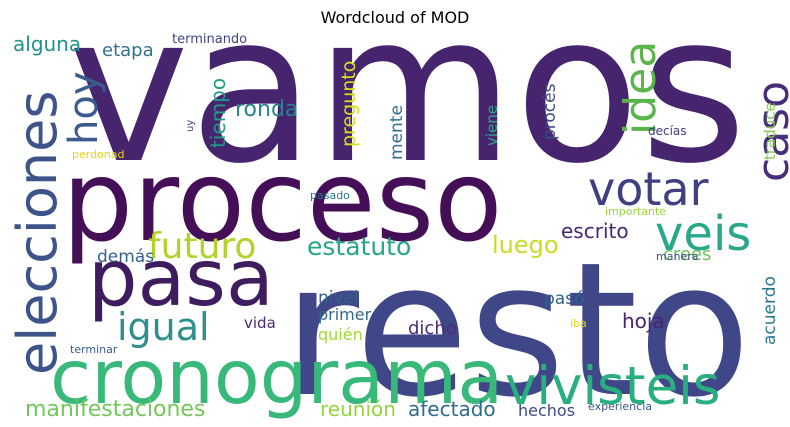 The height and width of the screenshot is (427, 790). I want to click on word-4: pasa, so click(181, 279).